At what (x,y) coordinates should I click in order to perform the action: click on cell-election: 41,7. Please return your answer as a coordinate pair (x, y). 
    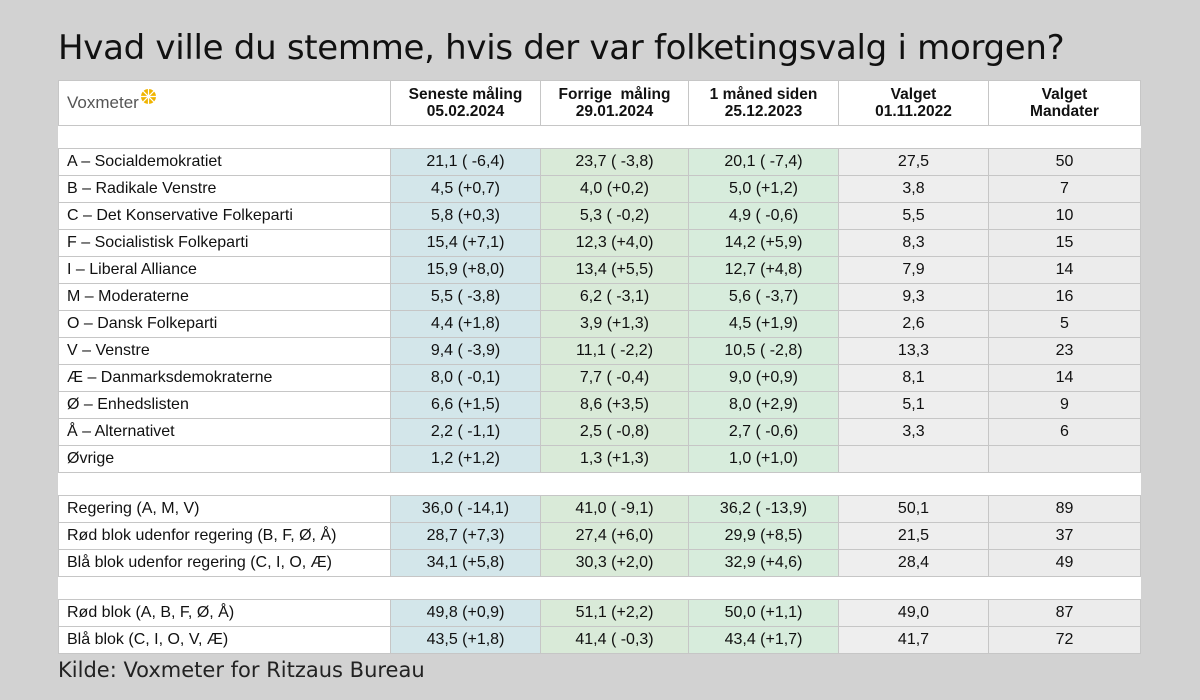
    Looking at the image, I should click on (913, 640).